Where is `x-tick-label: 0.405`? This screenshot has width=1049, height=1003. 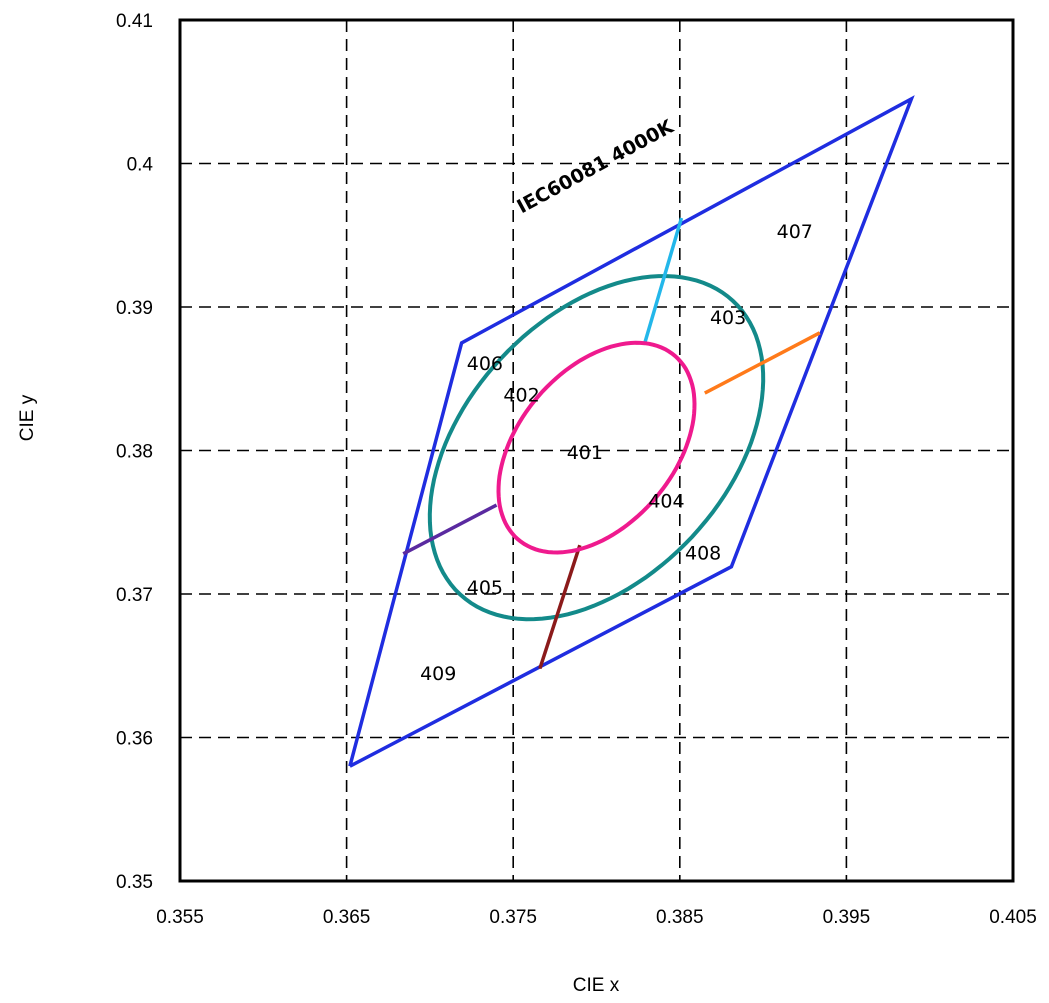
x-tick-label: 0.405 is located at coordinates (1013, 917).